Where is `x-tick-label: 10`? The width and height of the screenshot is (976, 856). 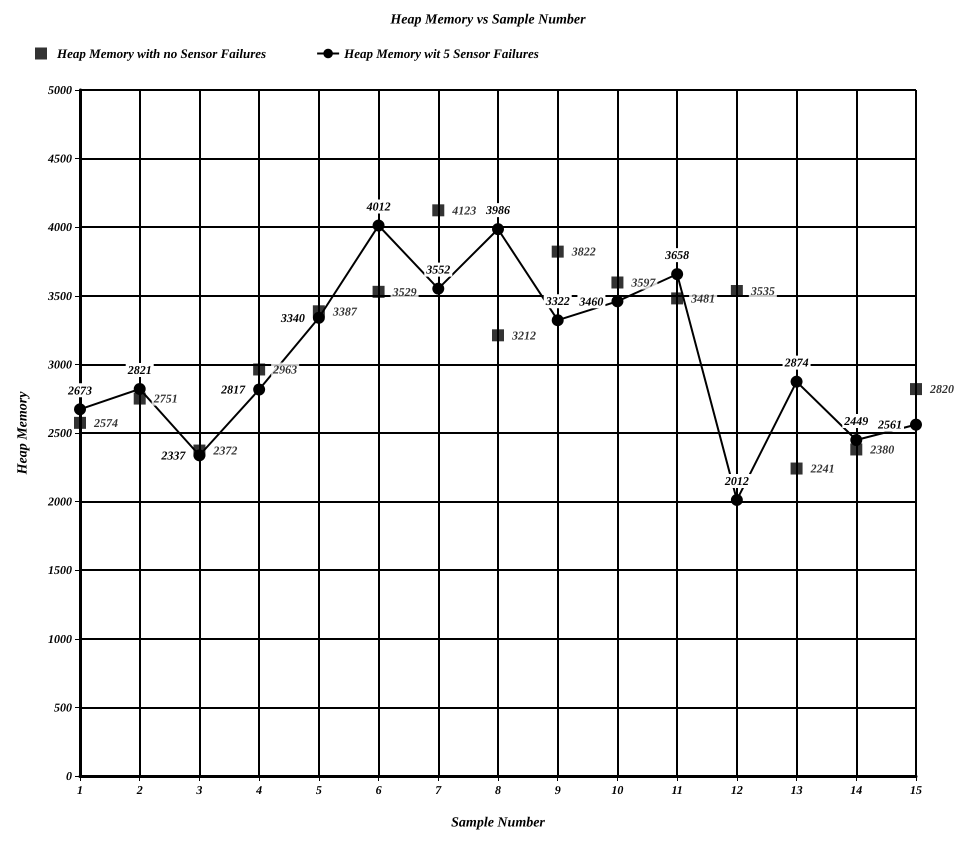
x-tick-label: 10 is located at coordinates (617, 790).